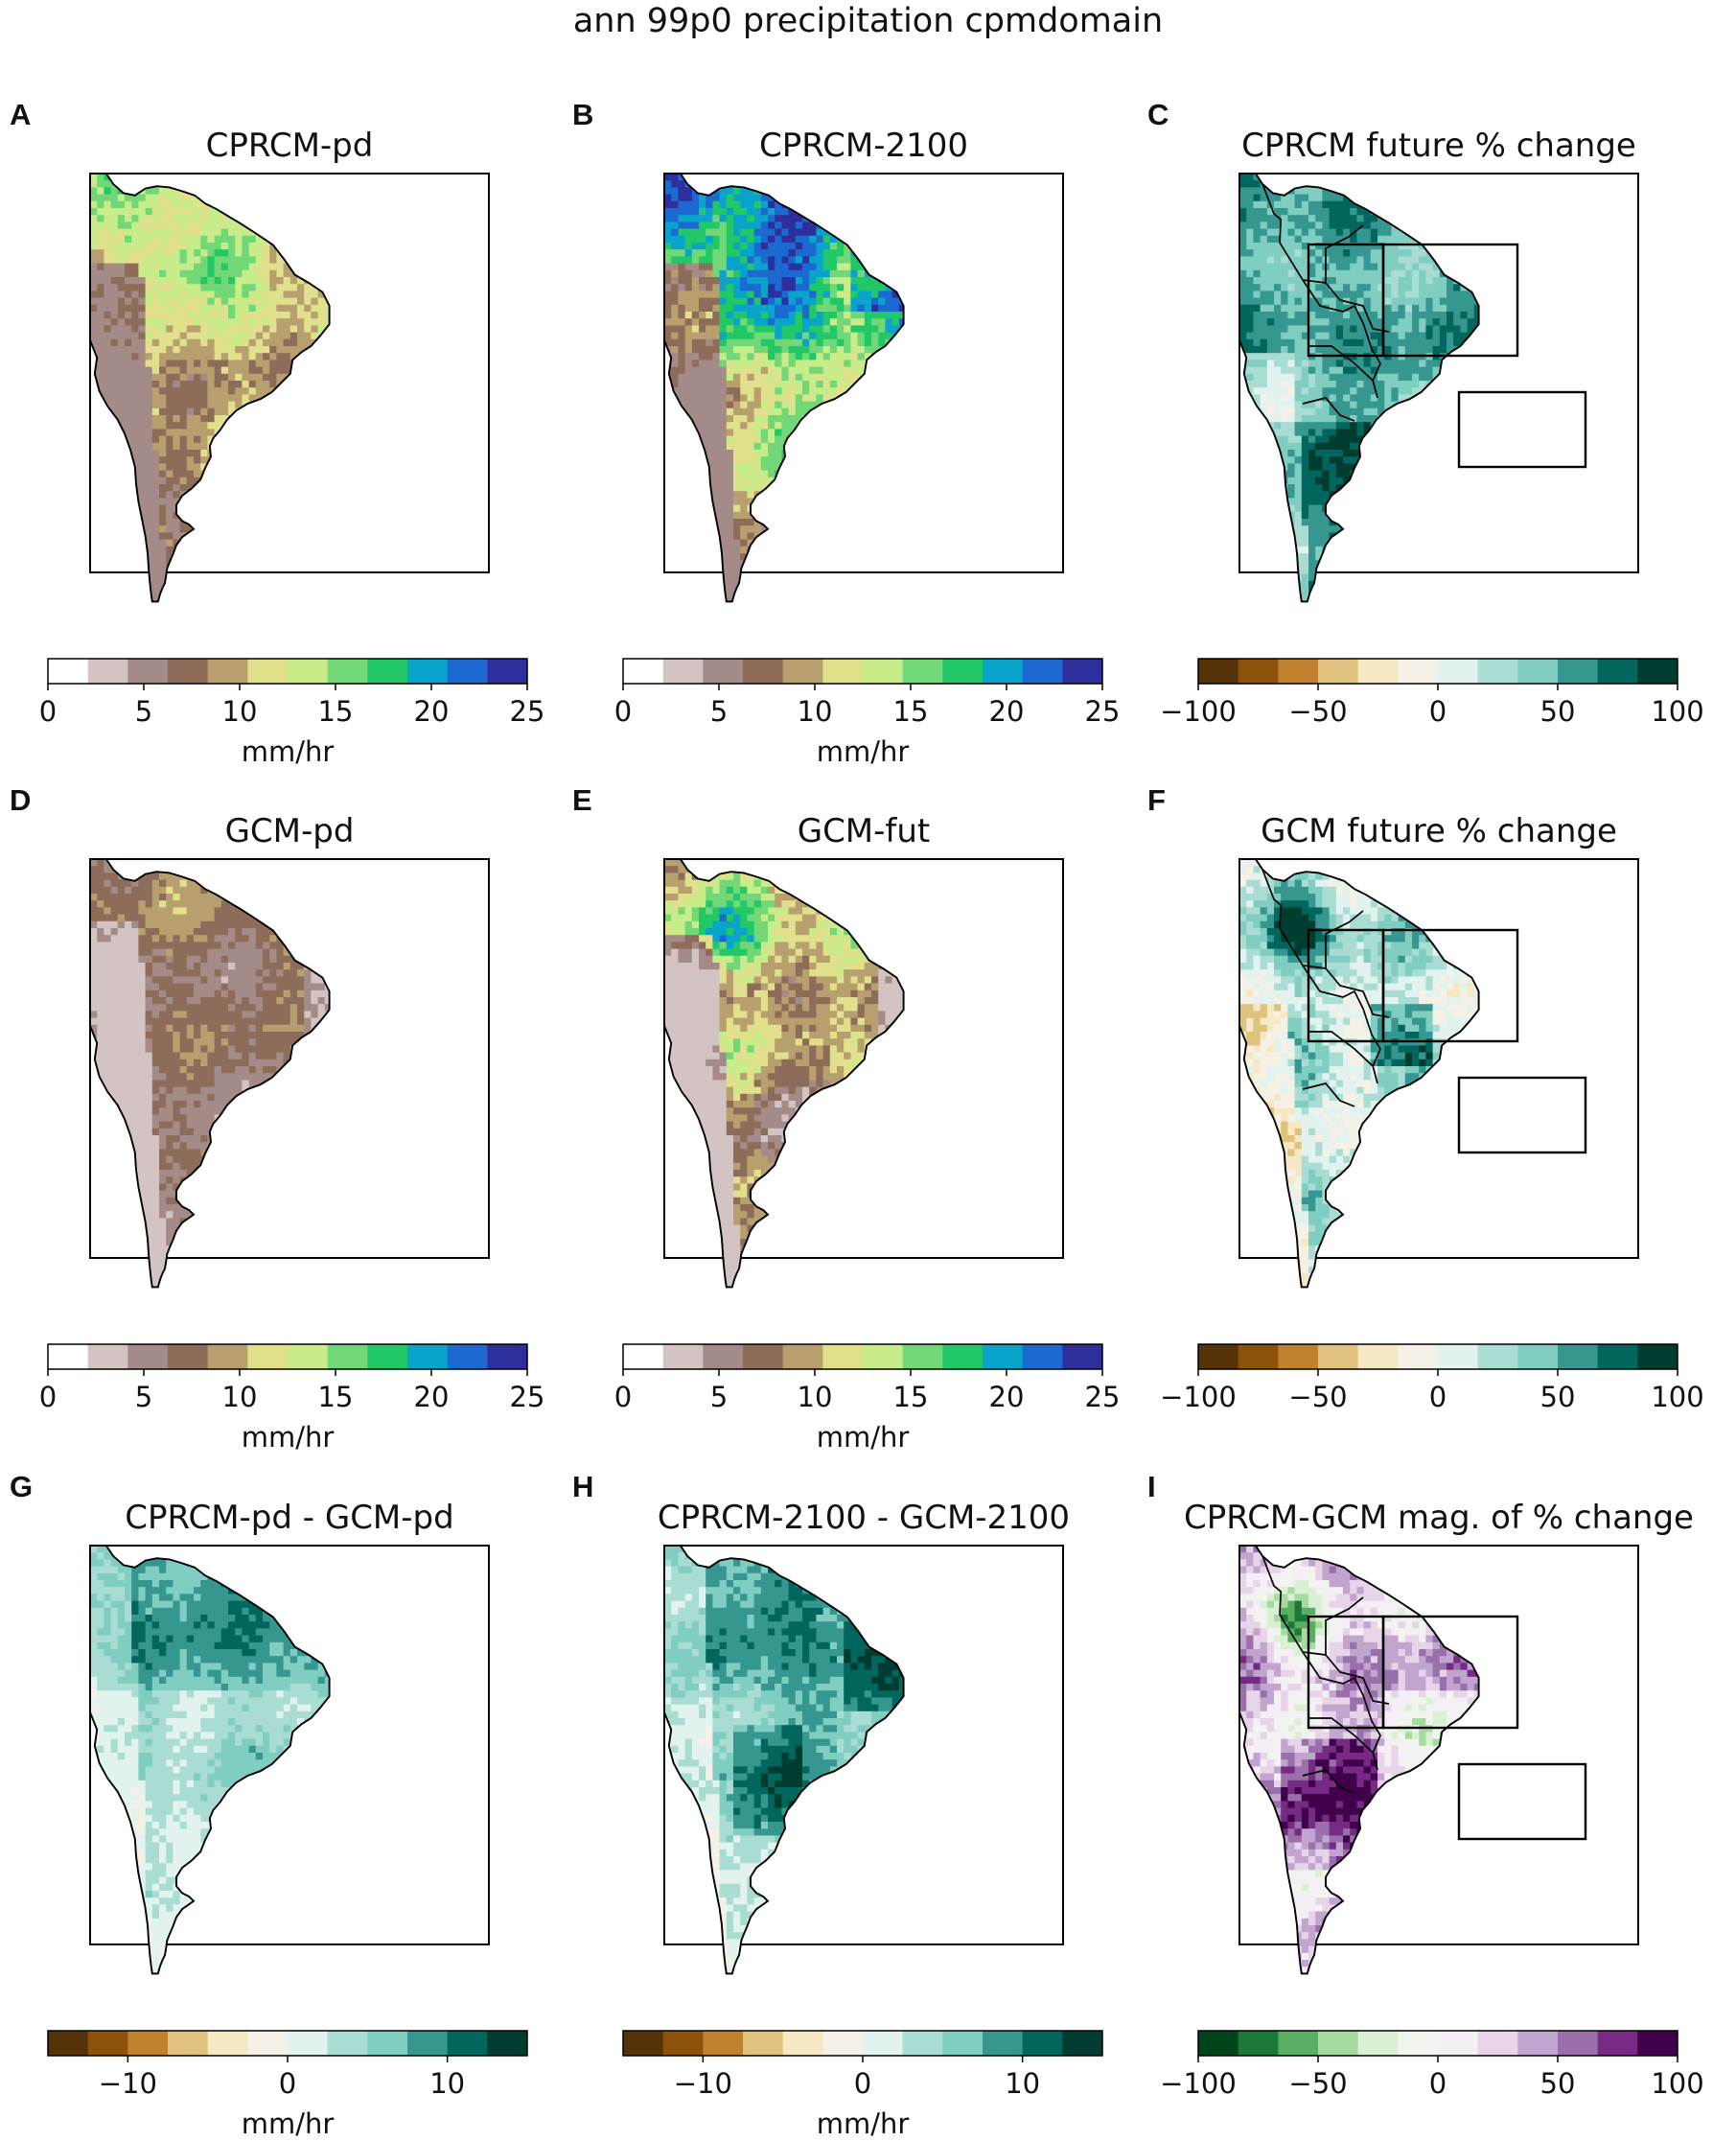 The width and height of the screenshot is (1736, 2141). Describe the element at coordinates (963, 671) in the screenshot. I see `colorbar-swatch` at that location.